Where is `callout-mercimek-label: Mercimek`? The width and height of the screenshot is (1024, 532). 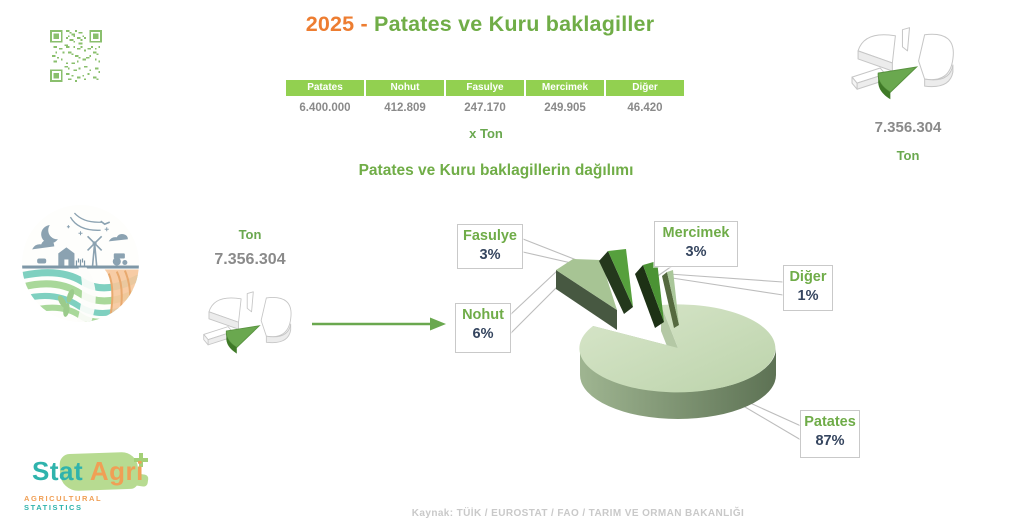 callout-mercimek-label: Mercimek is located at coordinates (696, 233).